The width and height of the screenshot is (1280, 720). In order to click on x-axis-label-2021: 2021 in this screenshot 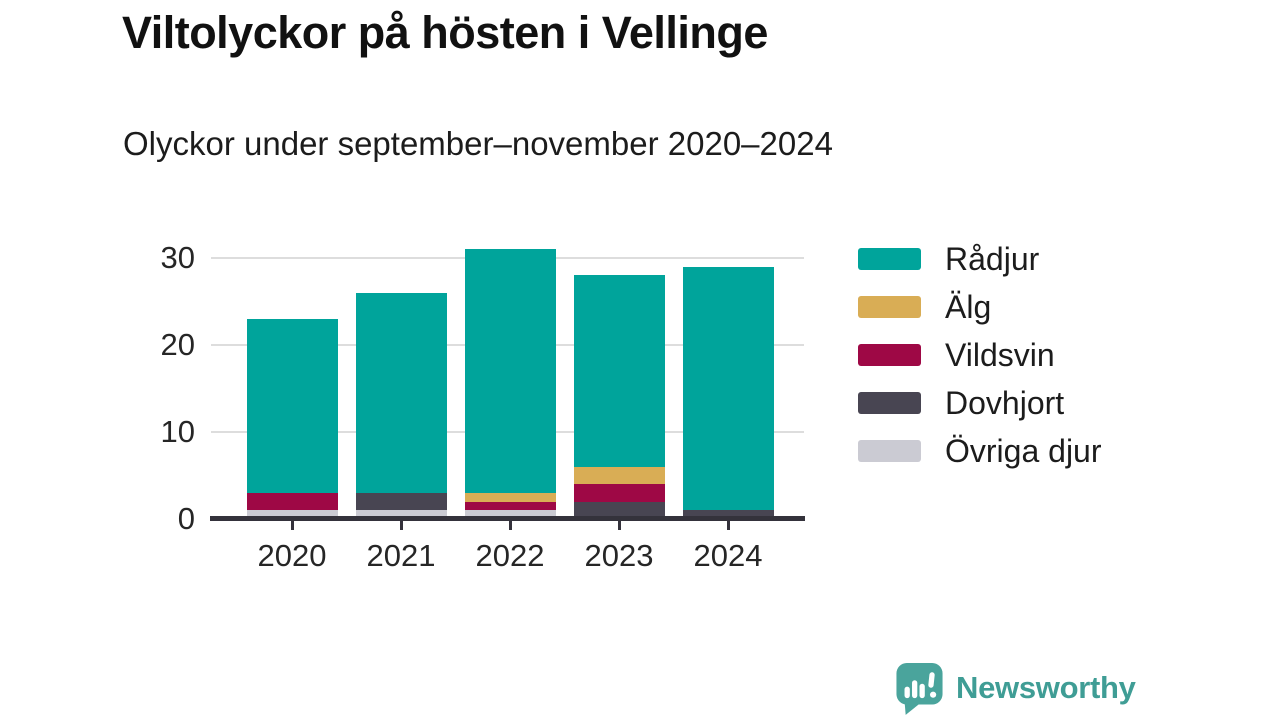, I will do `click(401, 555)`.